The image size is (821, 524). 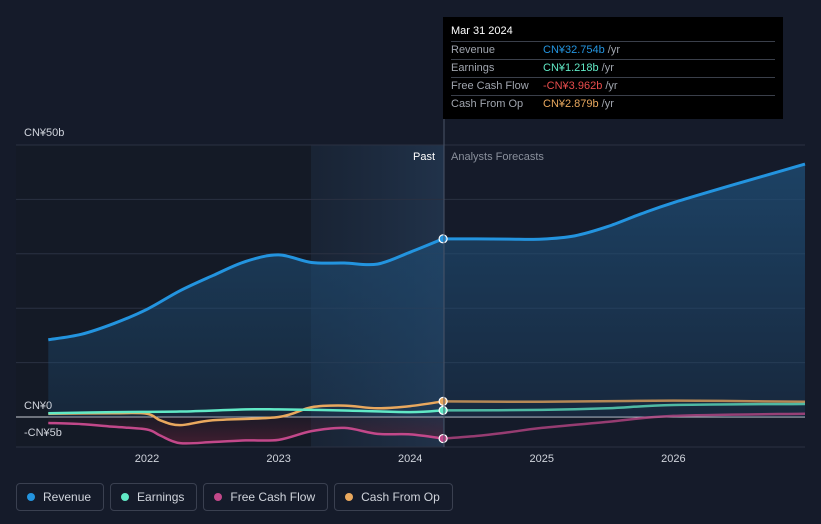 What do you see at coordinates (246, 289) in the screenshot?
I see `revenue-past-line` at bounding box center [246, 289].